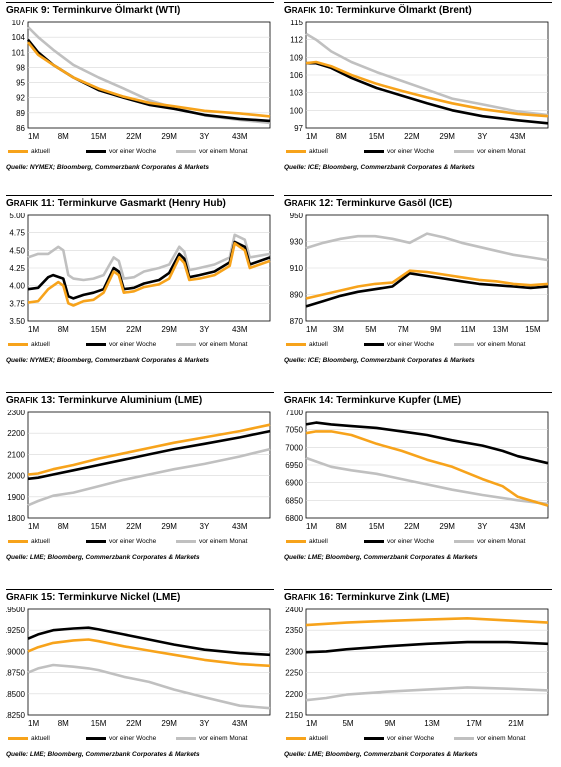 Image resolution: width=561 pixels, height=767 pixels. What do you see at coordinates (17, 321) in the screenshot?
I see `y-tick-label: 3.50` at bounding box center [17, 321].